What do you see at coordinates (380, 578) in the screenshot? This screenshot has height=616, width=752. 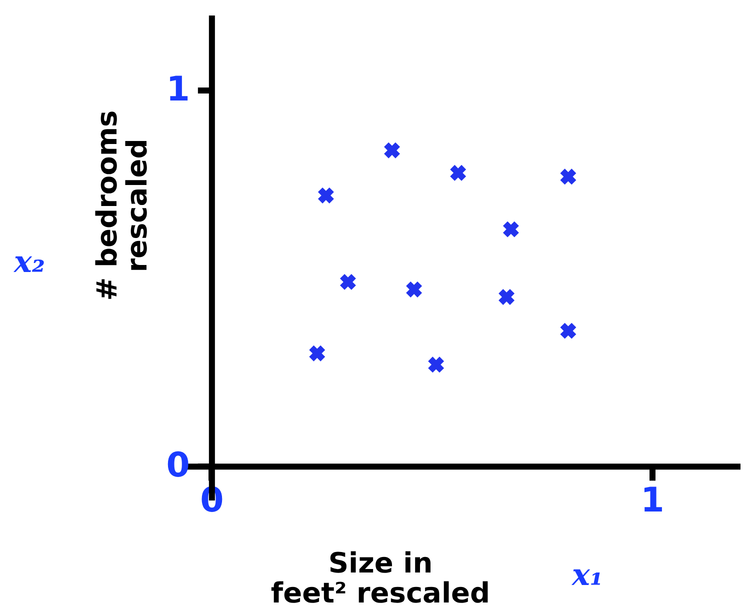 I see `x-axis-title: Size in feet² rescaled` at bounding box center [380, 578].